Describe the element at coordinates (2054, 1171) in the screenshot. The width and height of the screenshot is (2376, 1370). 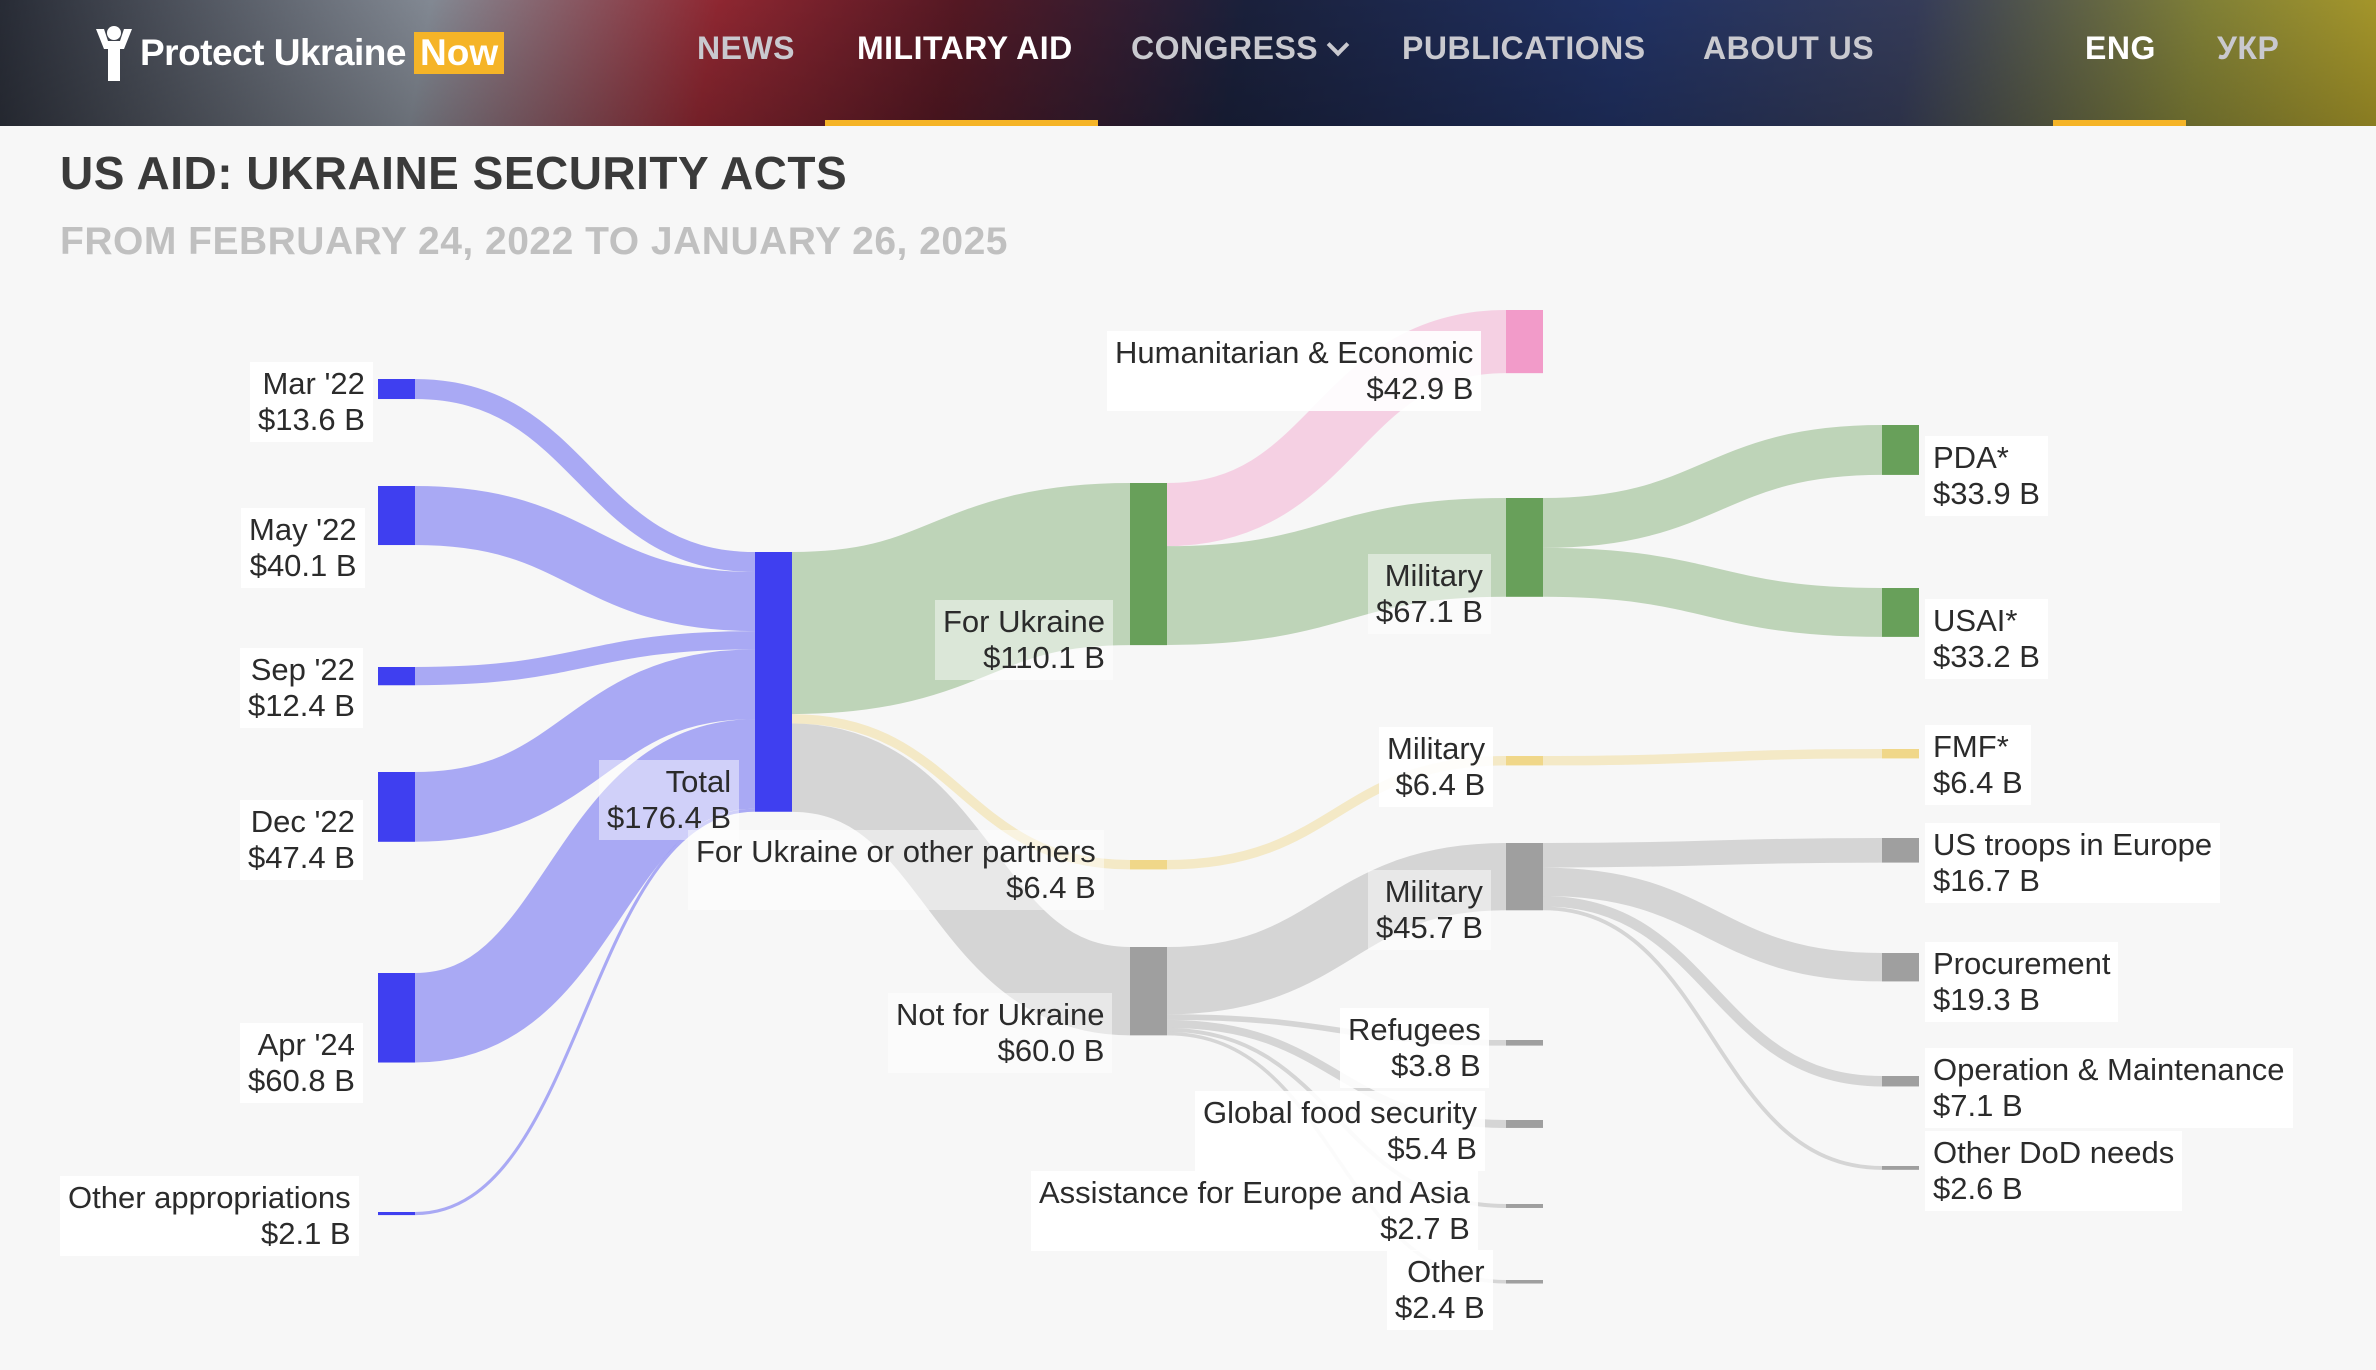
I see `label-other_dod: Other DoD needs $2.6 B` at that location.